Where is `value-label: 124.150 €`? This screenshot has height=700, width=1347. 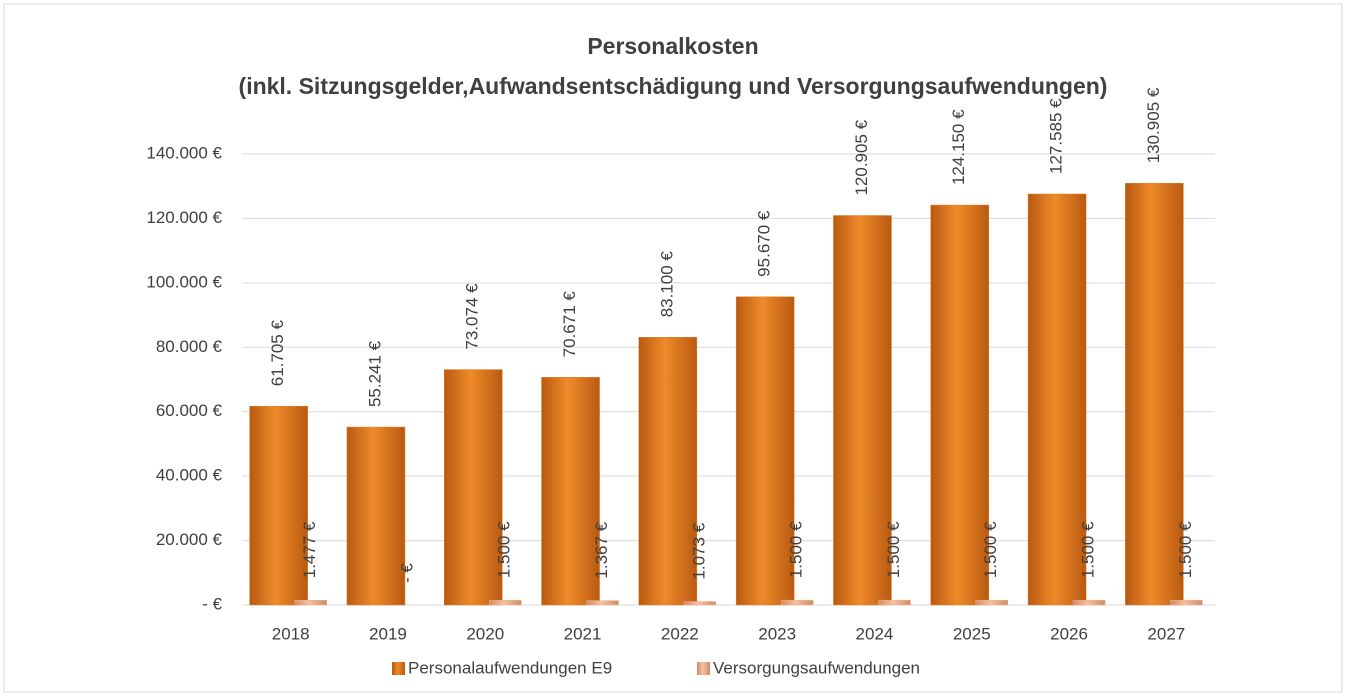
value-label: 124.150 € is located at coordinates (958, 147).